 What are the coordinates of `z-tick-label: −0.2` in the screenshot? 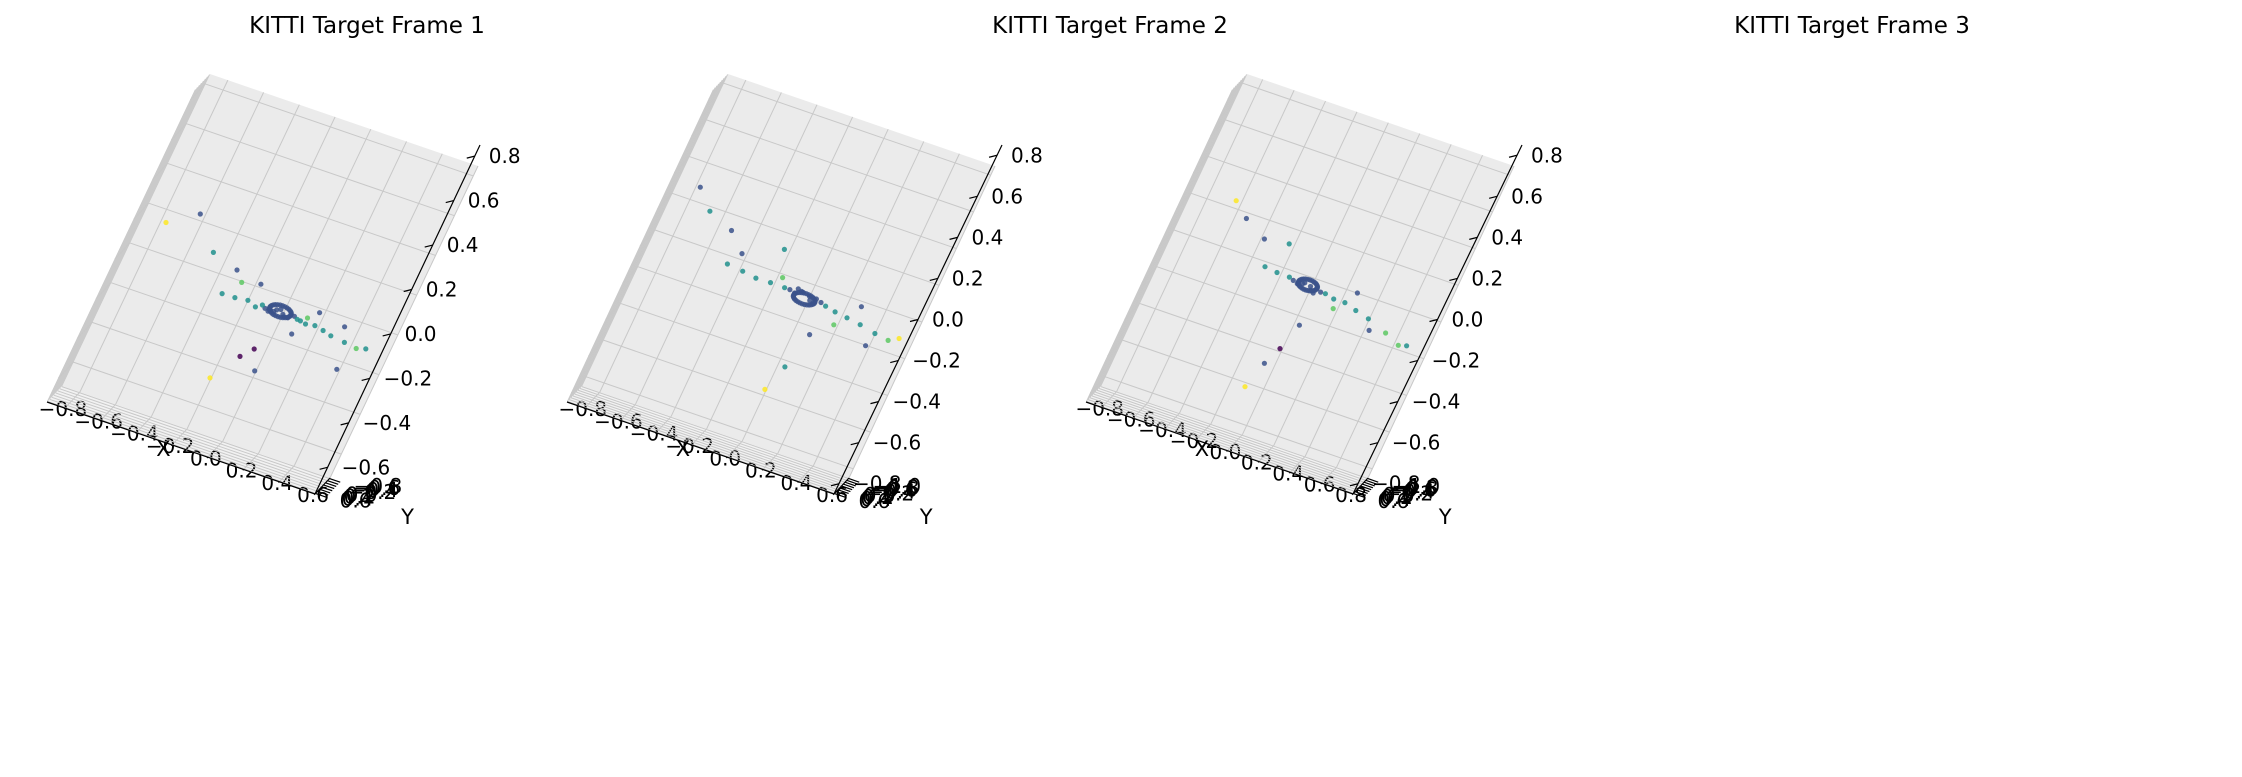 It's located at (1456, 361).